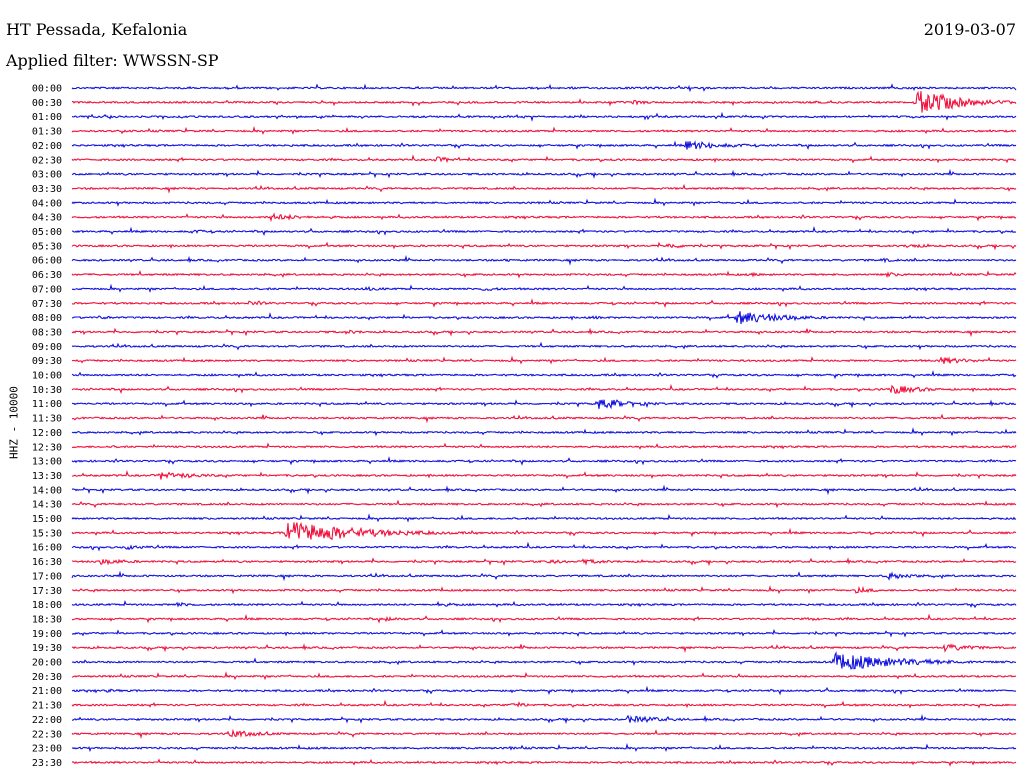 This screenshot has height=780, width=1024. What do you see at coordinates (47, 462) in the screenshot?
I see `row-time-label: 13:00` at bounding box center [47, 462].